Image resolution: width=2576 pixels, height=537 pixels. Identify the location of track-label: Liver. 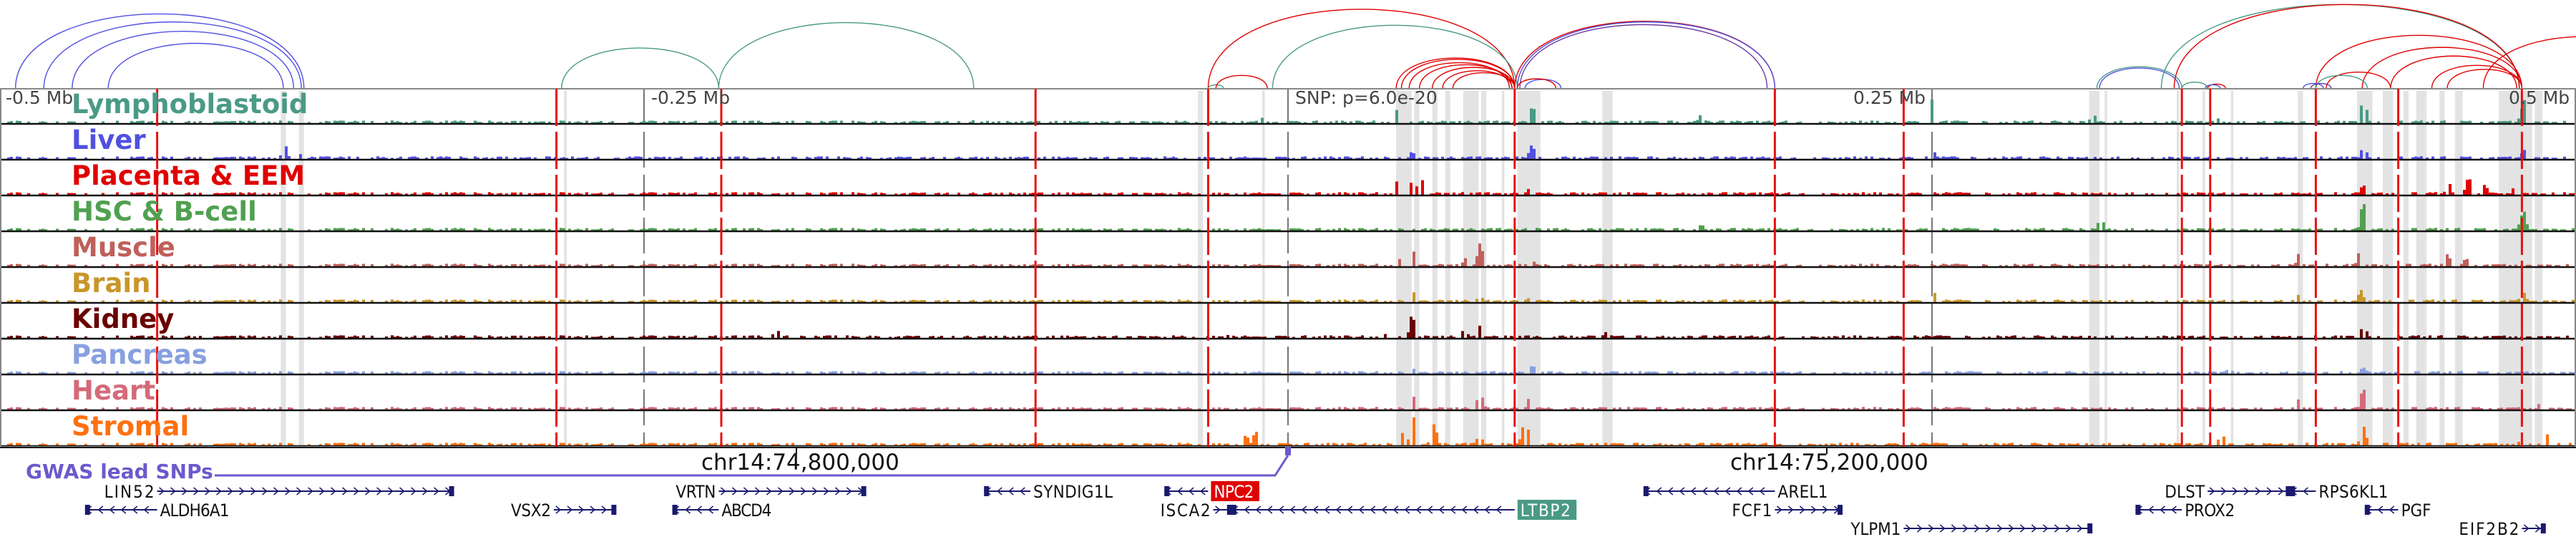
(109, 140).